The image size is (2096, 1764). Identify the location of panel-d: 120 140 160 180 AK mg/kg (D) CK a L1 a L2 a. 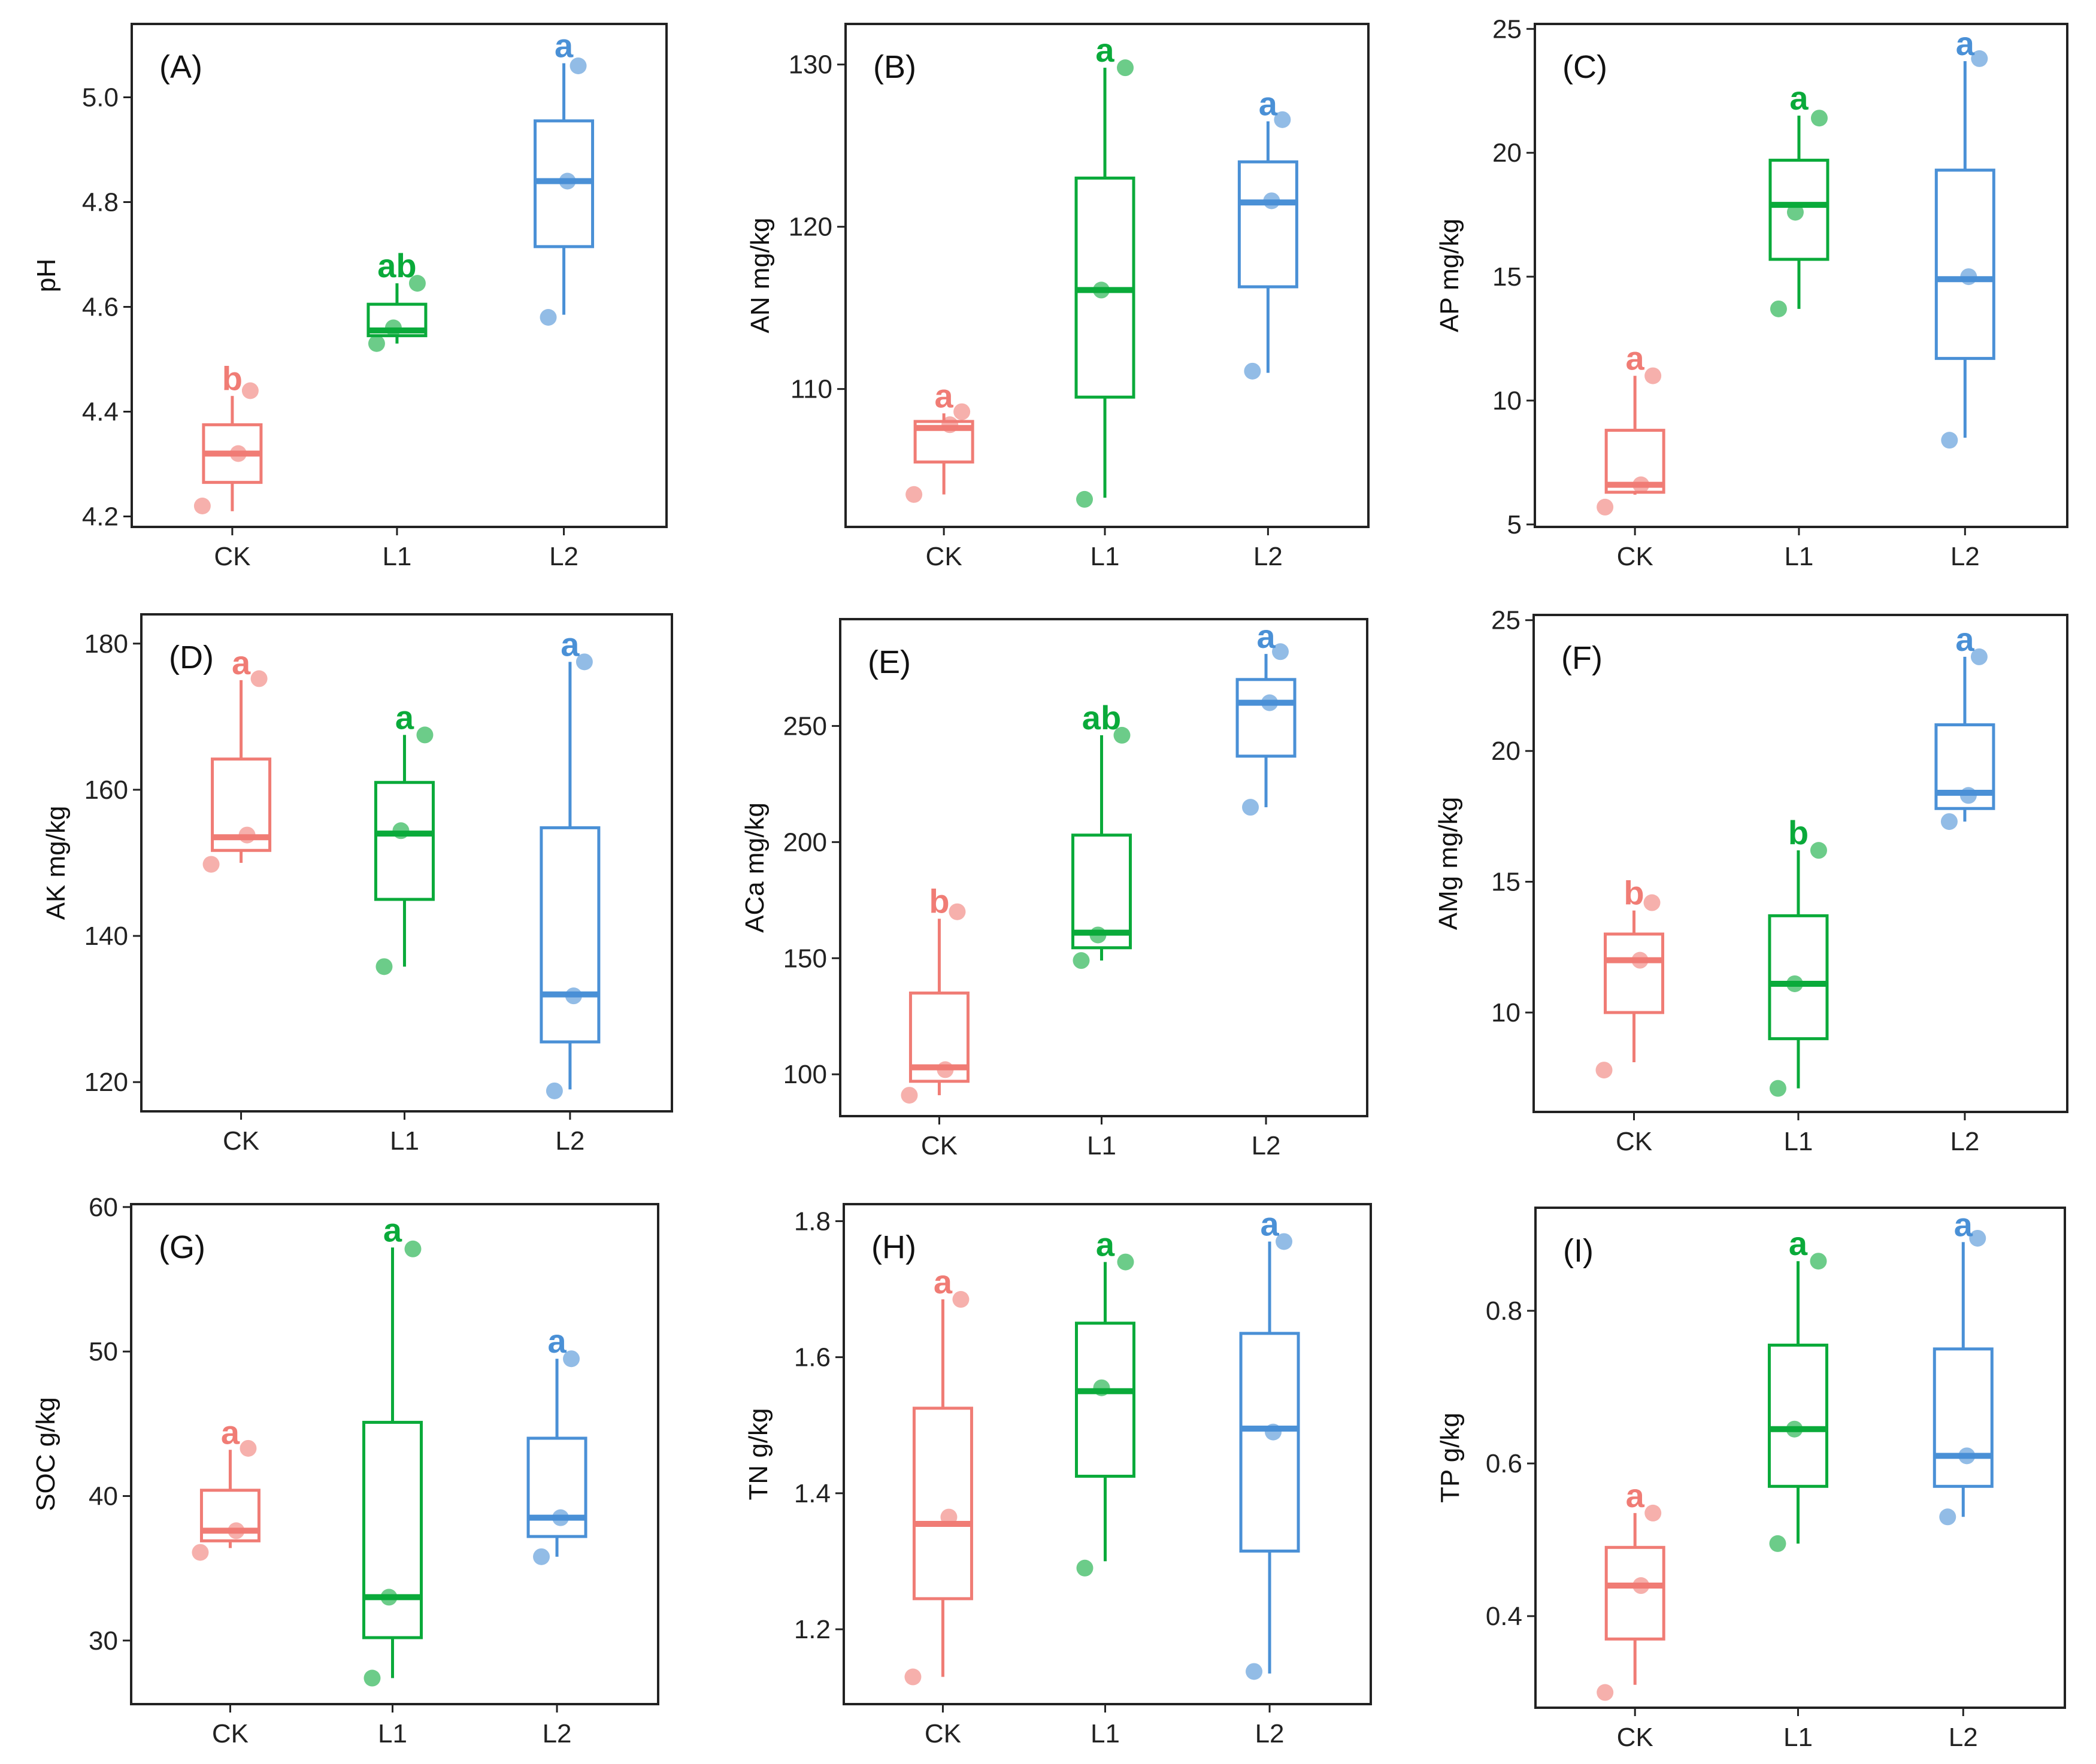
(357, 884).